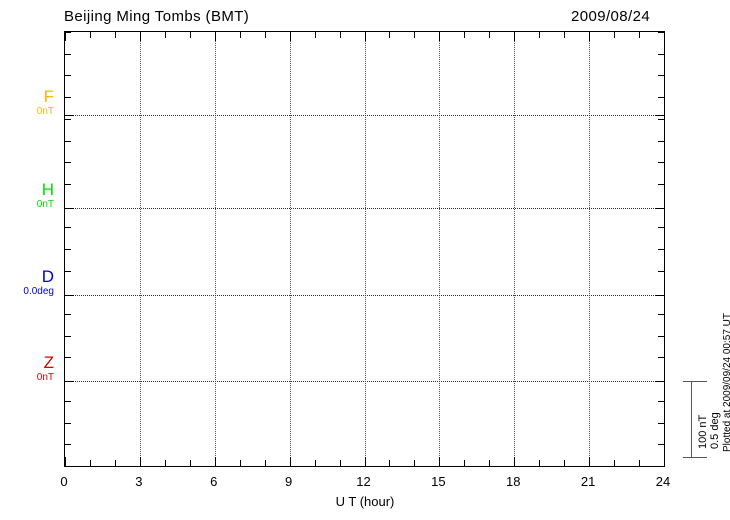 This screenshot has height=520, width=730. What do you see at coordinates (663, 481) in the screenshot?
I see `x-tick-label: 24` at bounding box center [663, 481].